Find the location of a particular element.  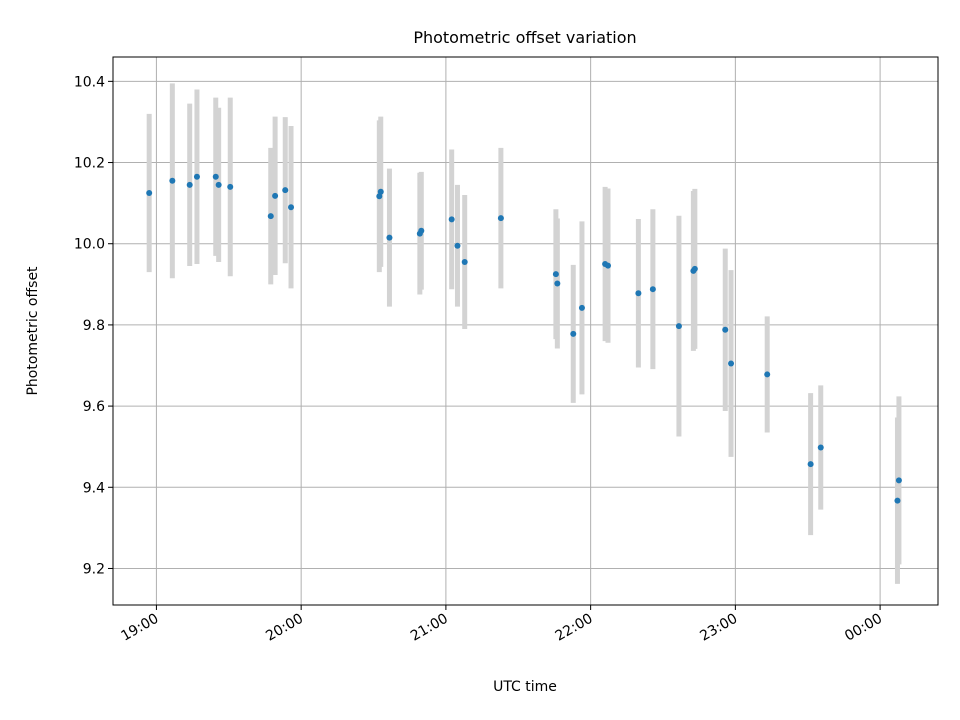

y-tick-label: 9.6 is located at coordinates (94, 407).